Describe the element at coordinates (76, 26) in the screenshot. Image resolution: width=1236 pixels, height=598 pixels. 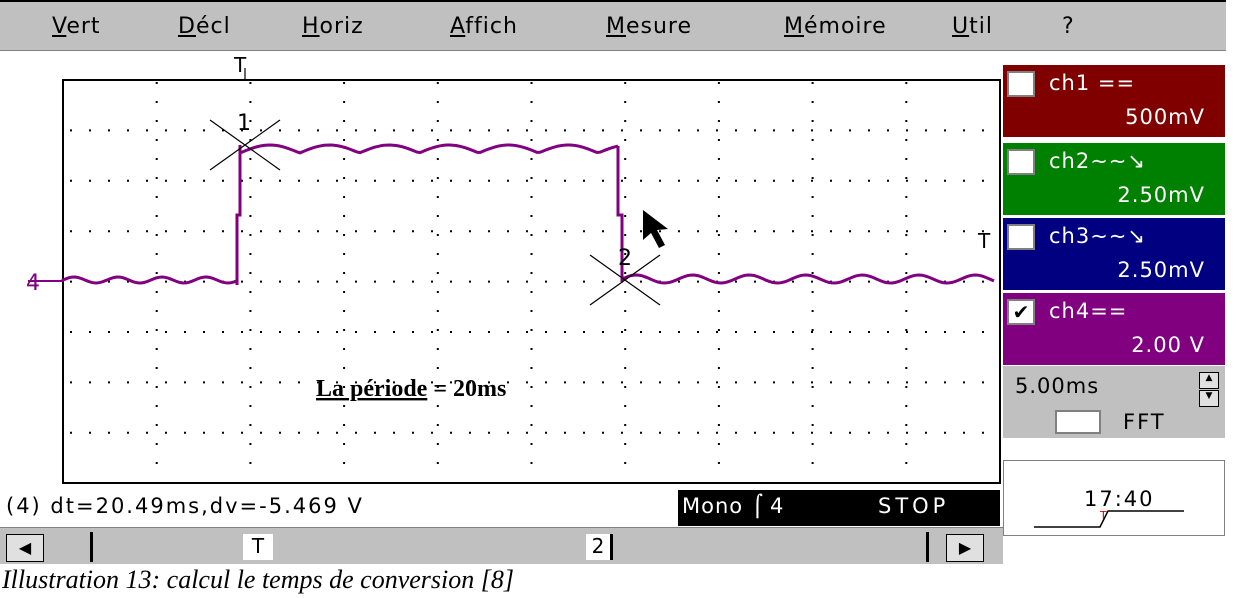
I see `menu-item: Vert` at that location.